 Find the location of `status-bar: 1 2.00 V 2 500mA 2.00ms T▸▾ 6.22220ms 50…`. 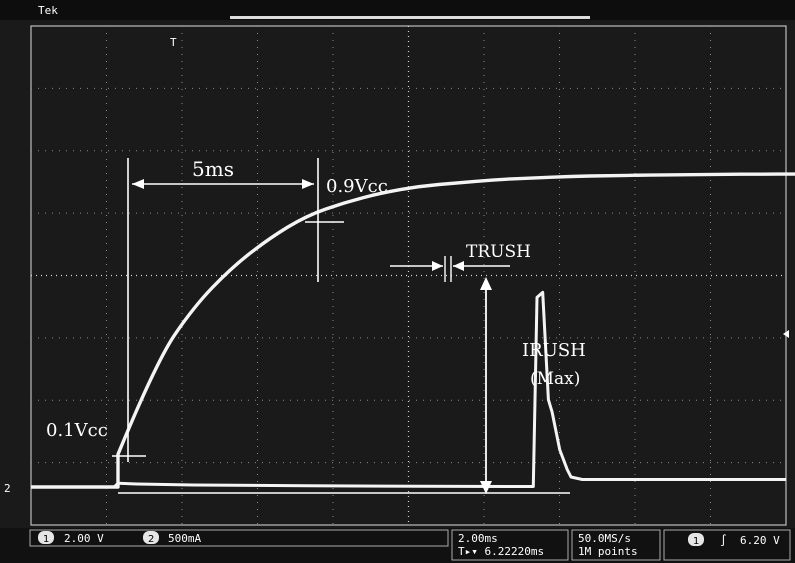

status-bar: 1 2.00 V 2 500mA 2.00ms T▸▾ 6.22220ms 50… is located at coordinates (397, 545).